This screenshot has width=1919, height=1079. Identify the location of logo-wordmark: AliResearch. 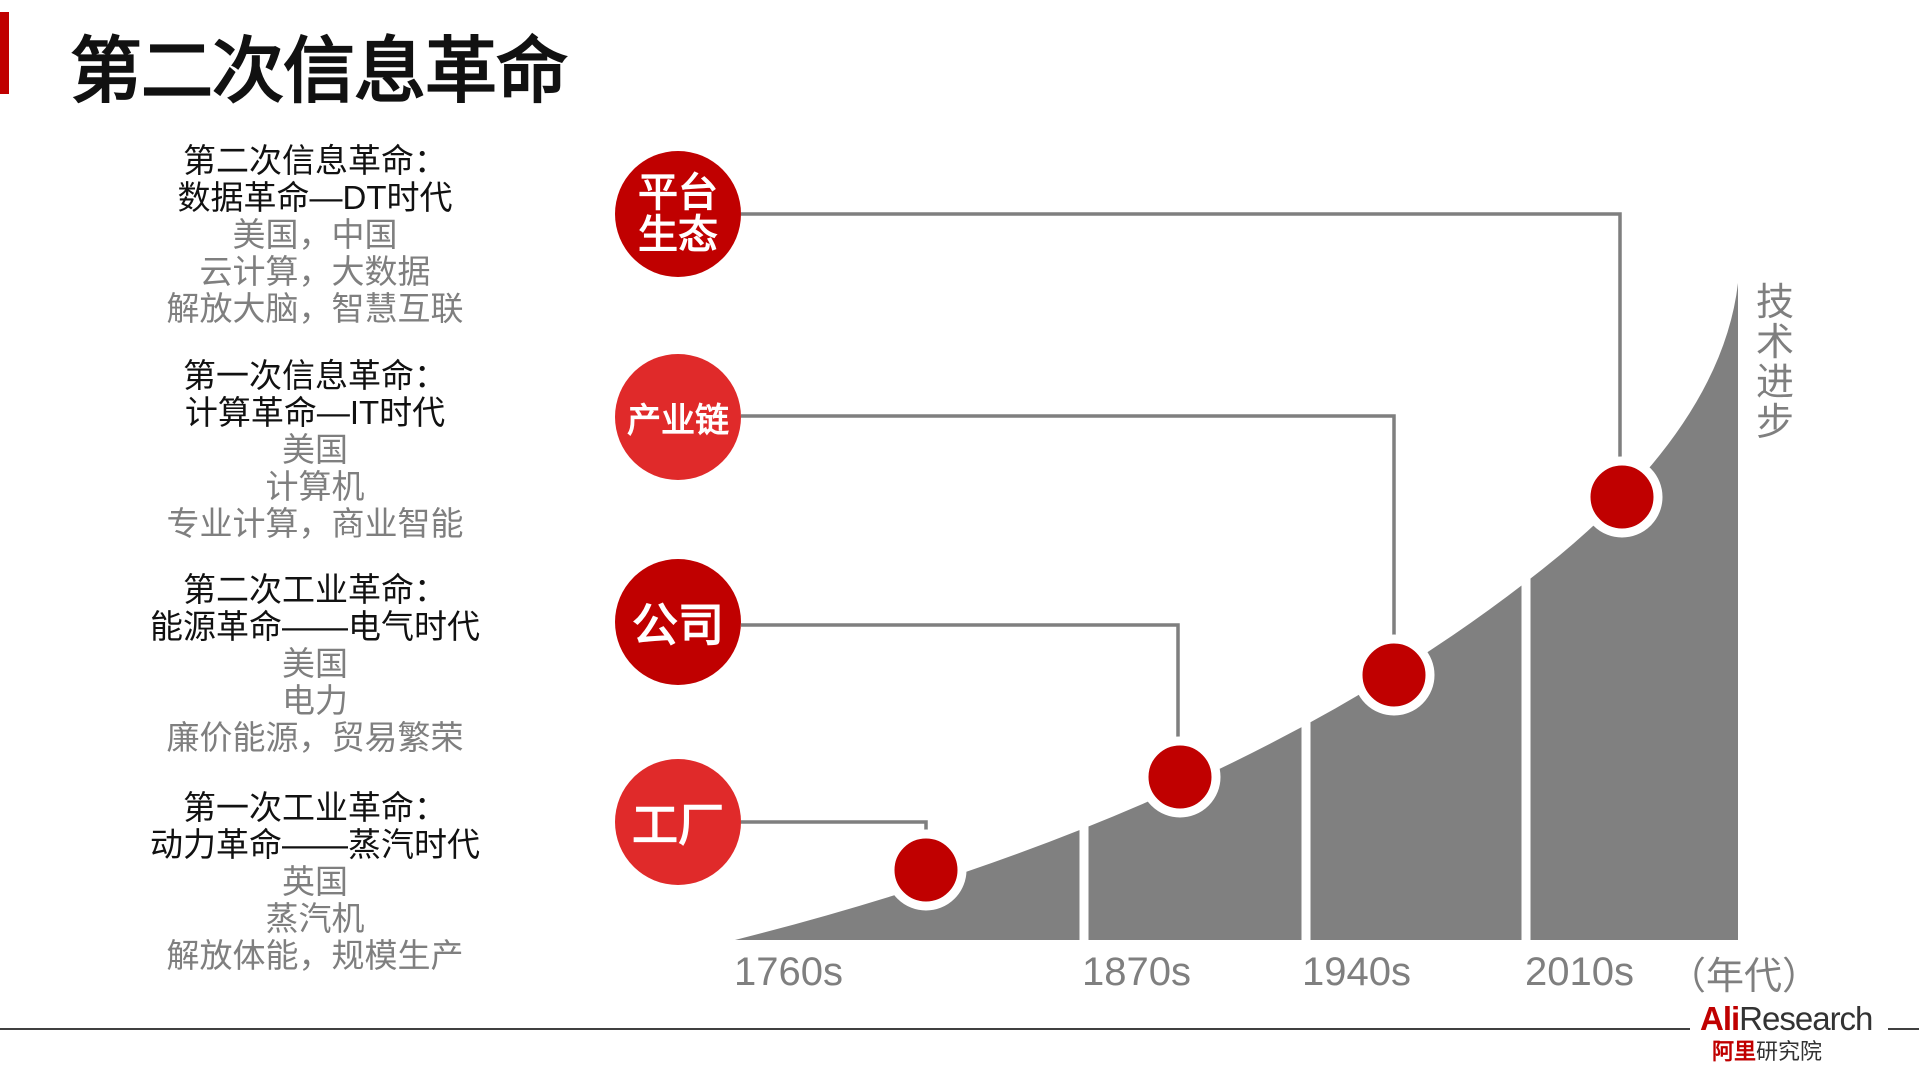
(1795, 1019).